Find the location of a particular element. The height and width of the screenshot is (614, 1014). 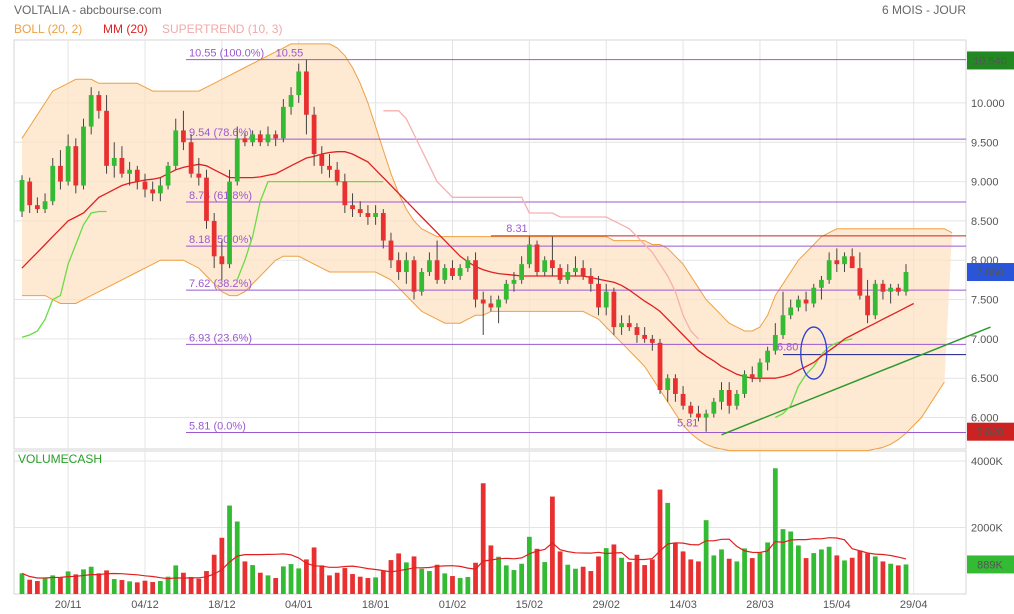

x-tick-label: 01/02 is located at coordinates (453, 605).